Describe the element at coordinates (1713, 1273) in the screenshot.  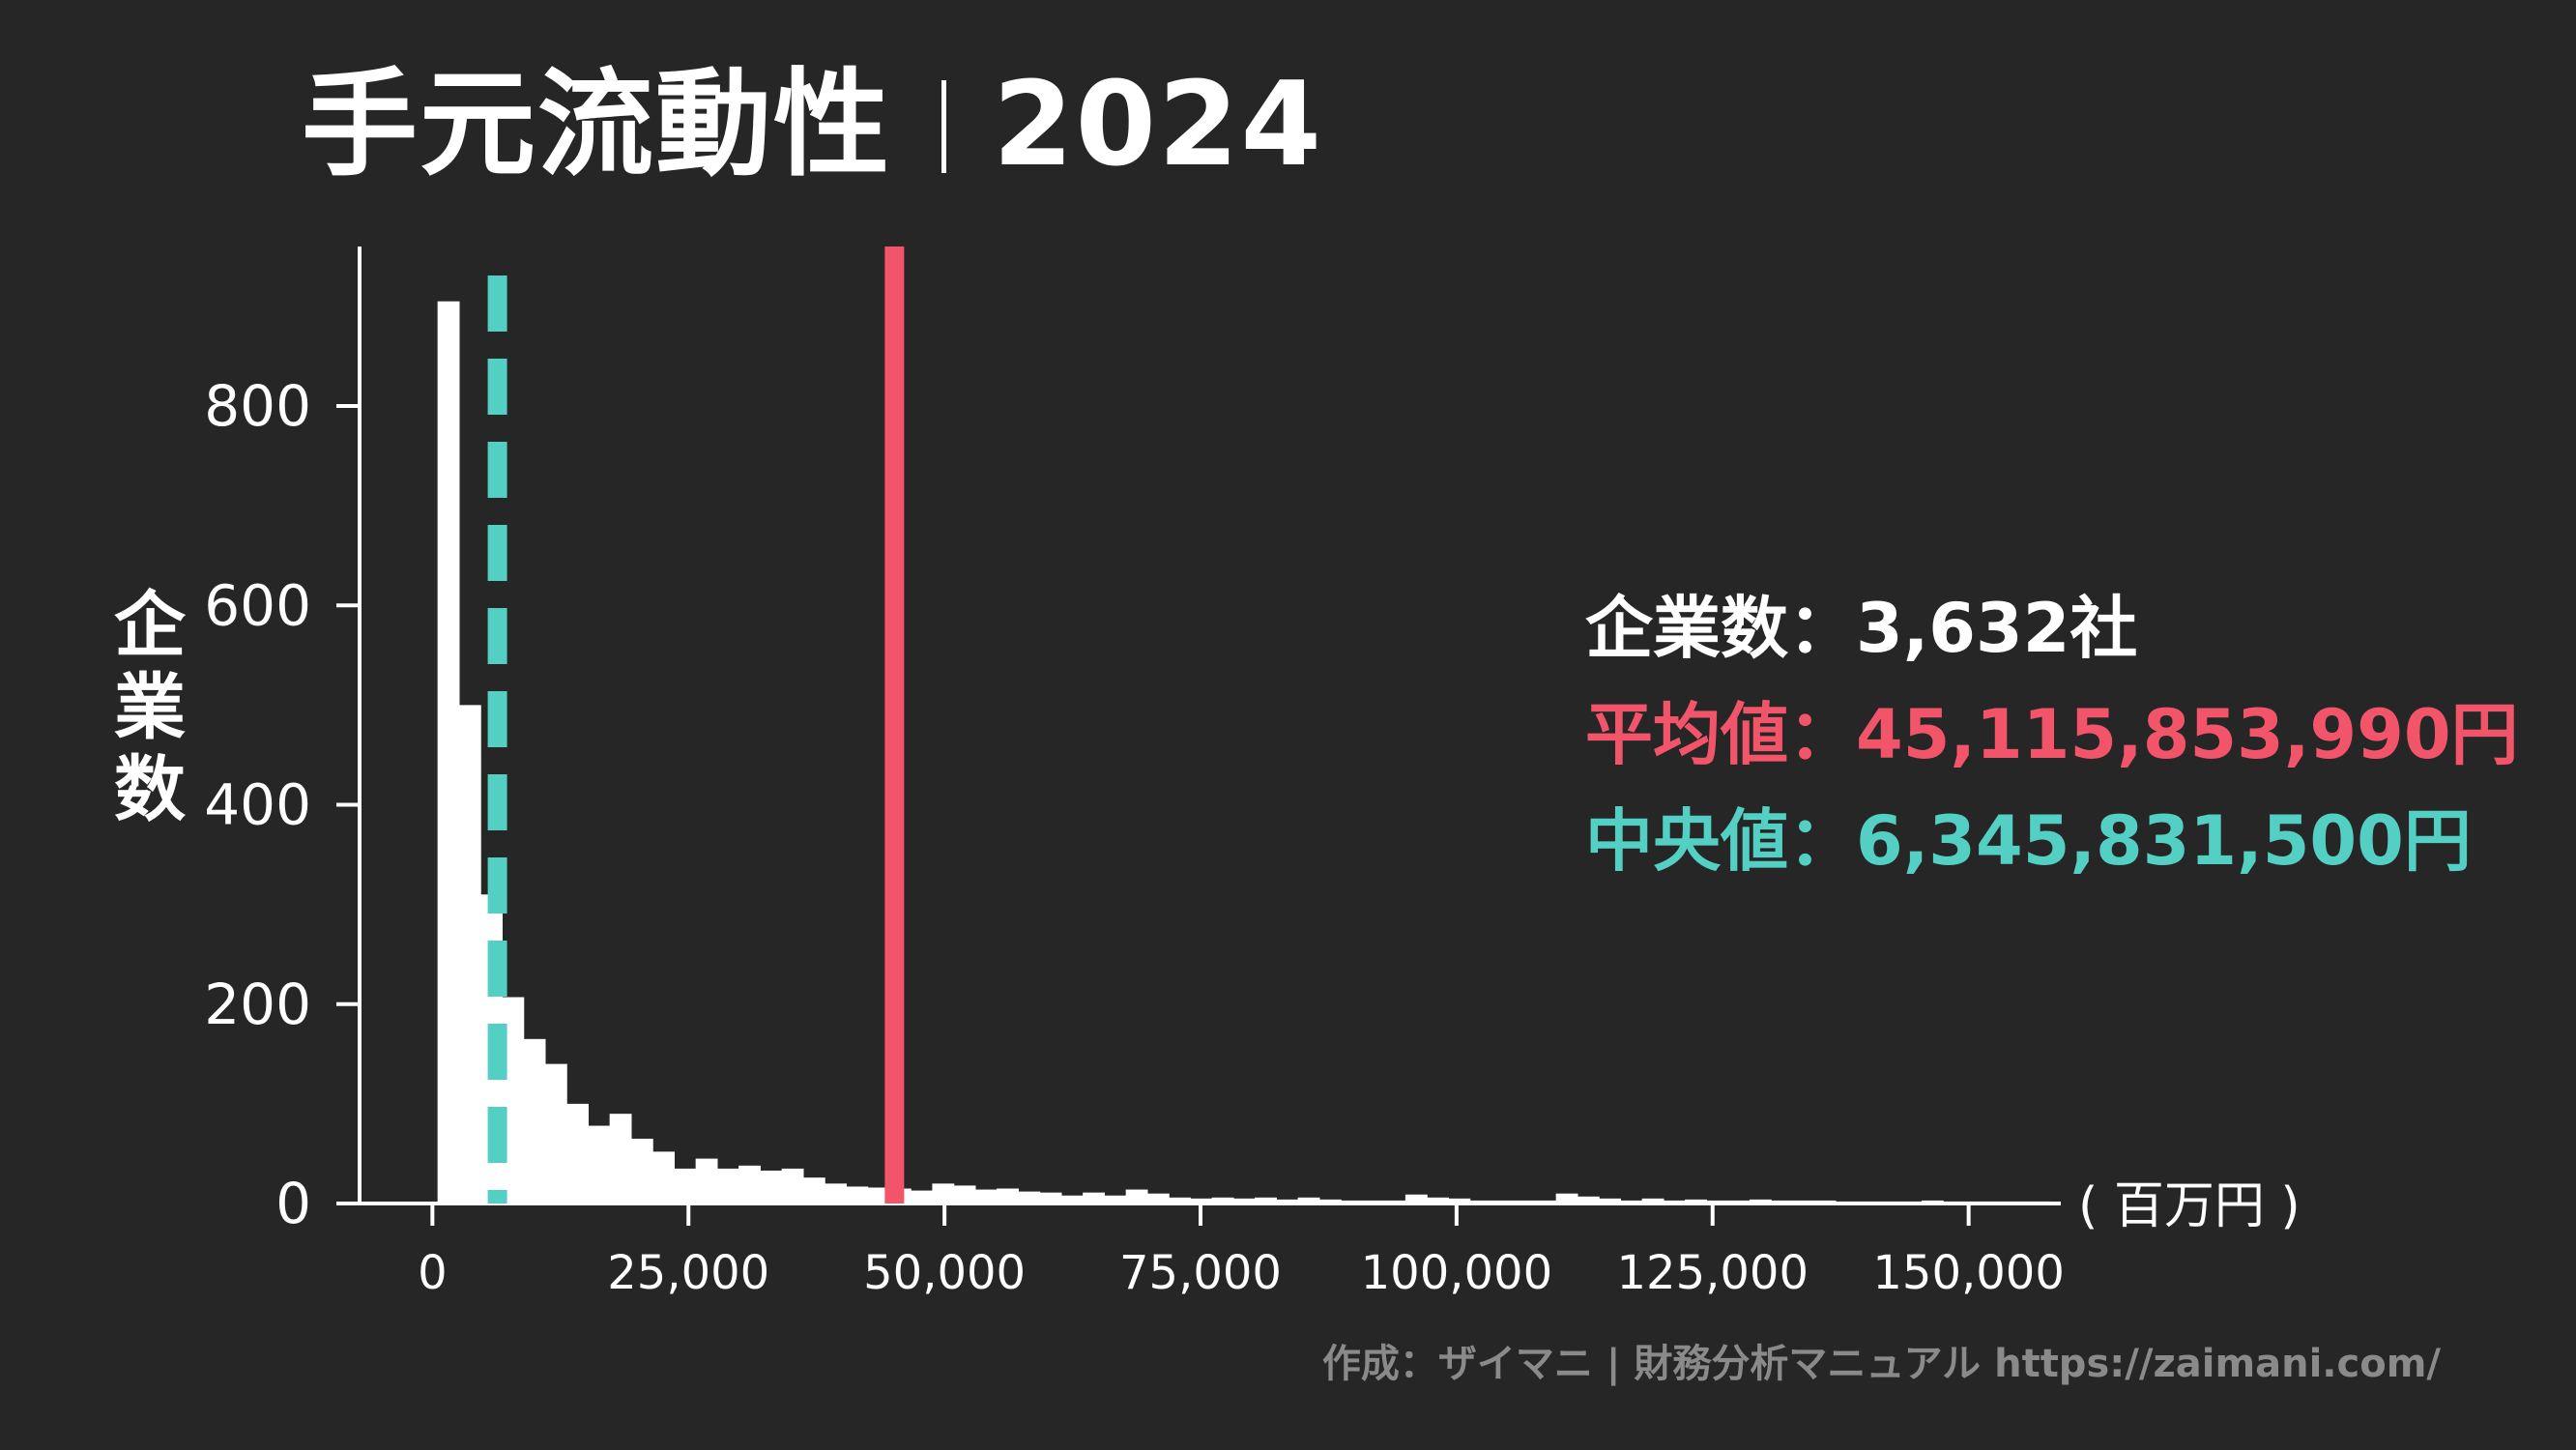
I see `x-tick-label: 125,000` at that location.